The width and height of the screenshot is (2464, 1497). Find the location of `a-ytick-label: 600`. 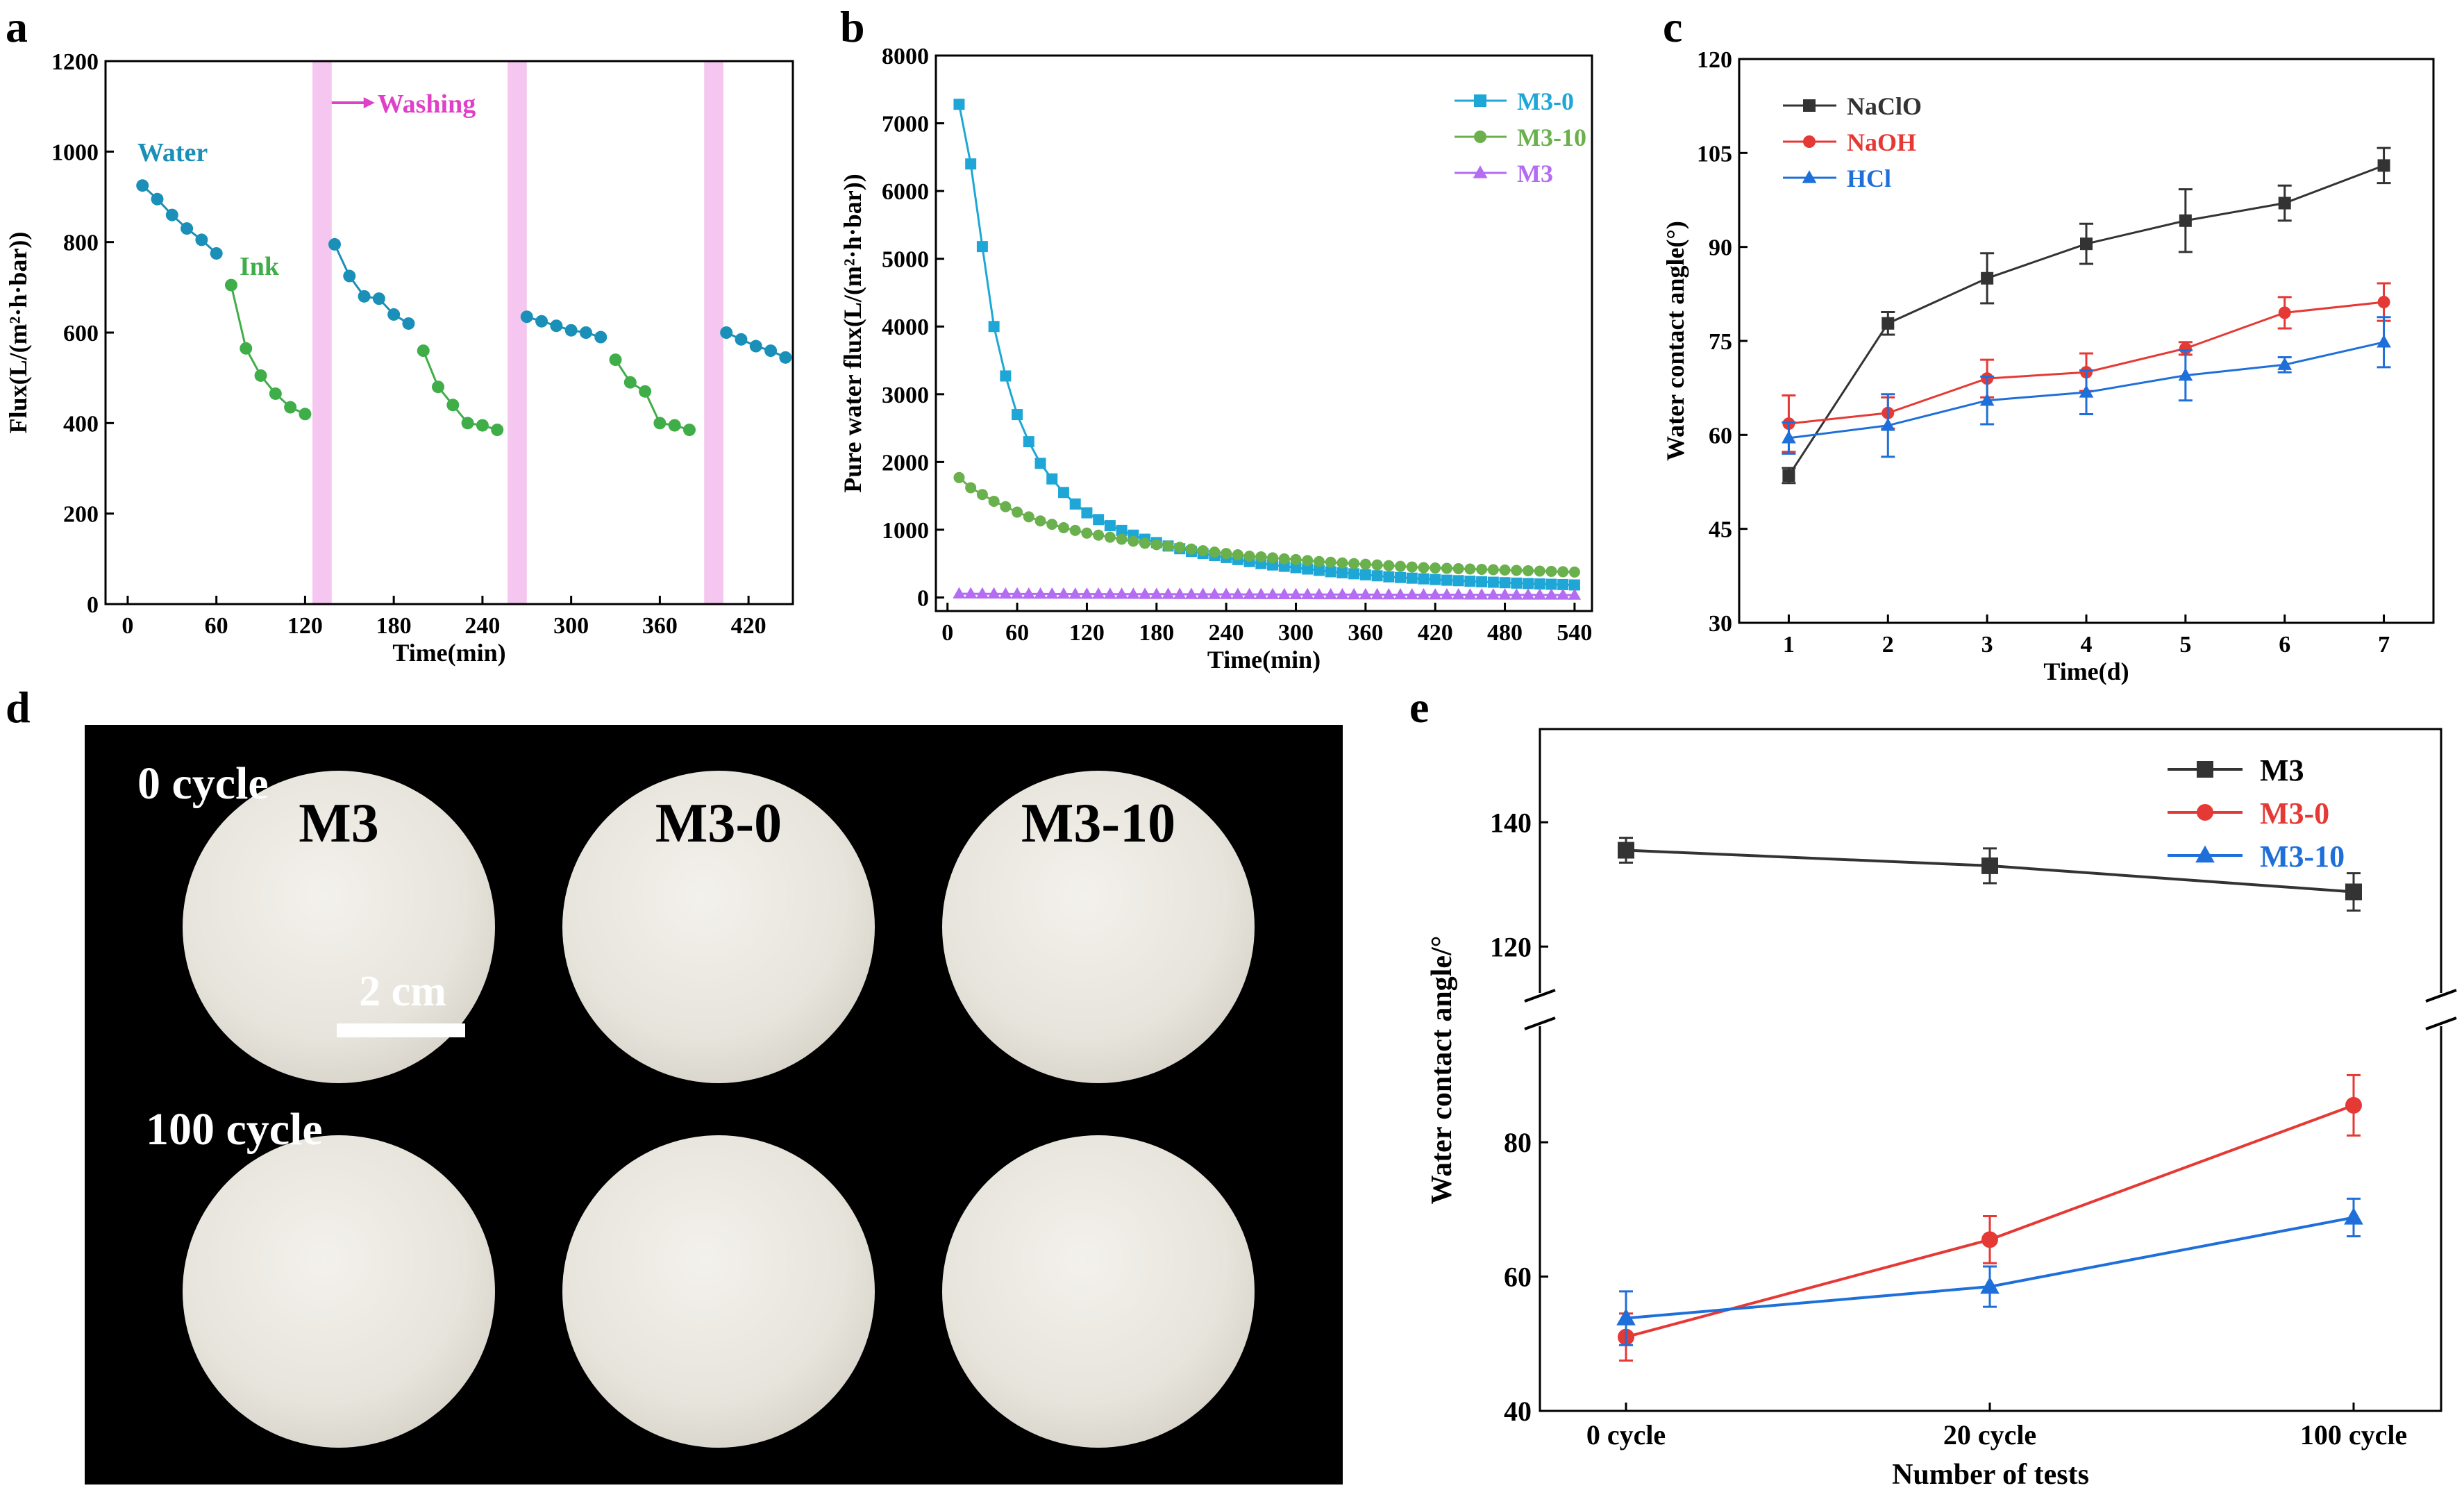

a-ytick-label: 600 is located at coordinates (81, 333).